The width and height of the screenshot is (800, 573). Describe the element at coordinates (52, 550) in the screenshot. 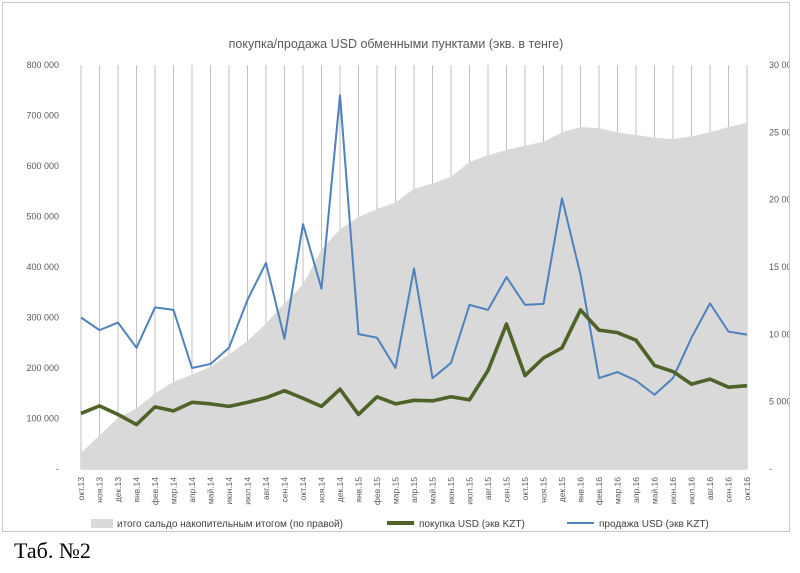

I see `table-caption: Таб. №2` at that location.